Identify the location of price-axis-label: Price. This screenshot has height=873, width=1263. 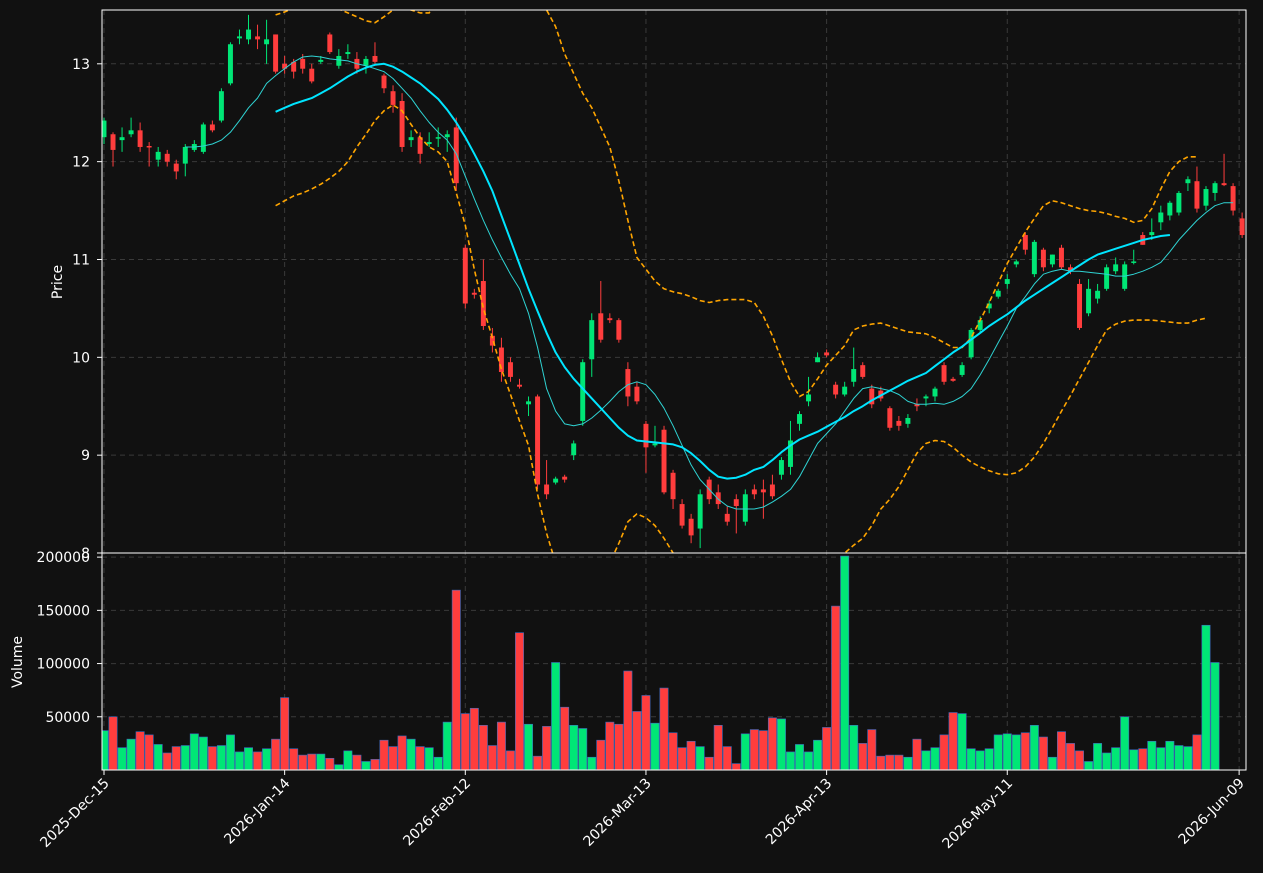
(58, 282).